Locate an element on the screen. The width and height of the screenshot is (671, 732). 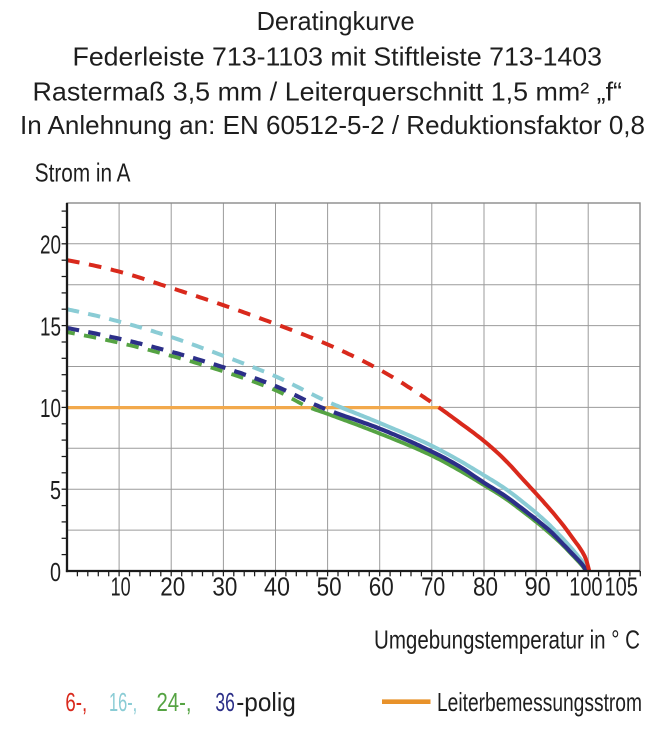
svg-text: 105 is located at coordinates (621, 587).